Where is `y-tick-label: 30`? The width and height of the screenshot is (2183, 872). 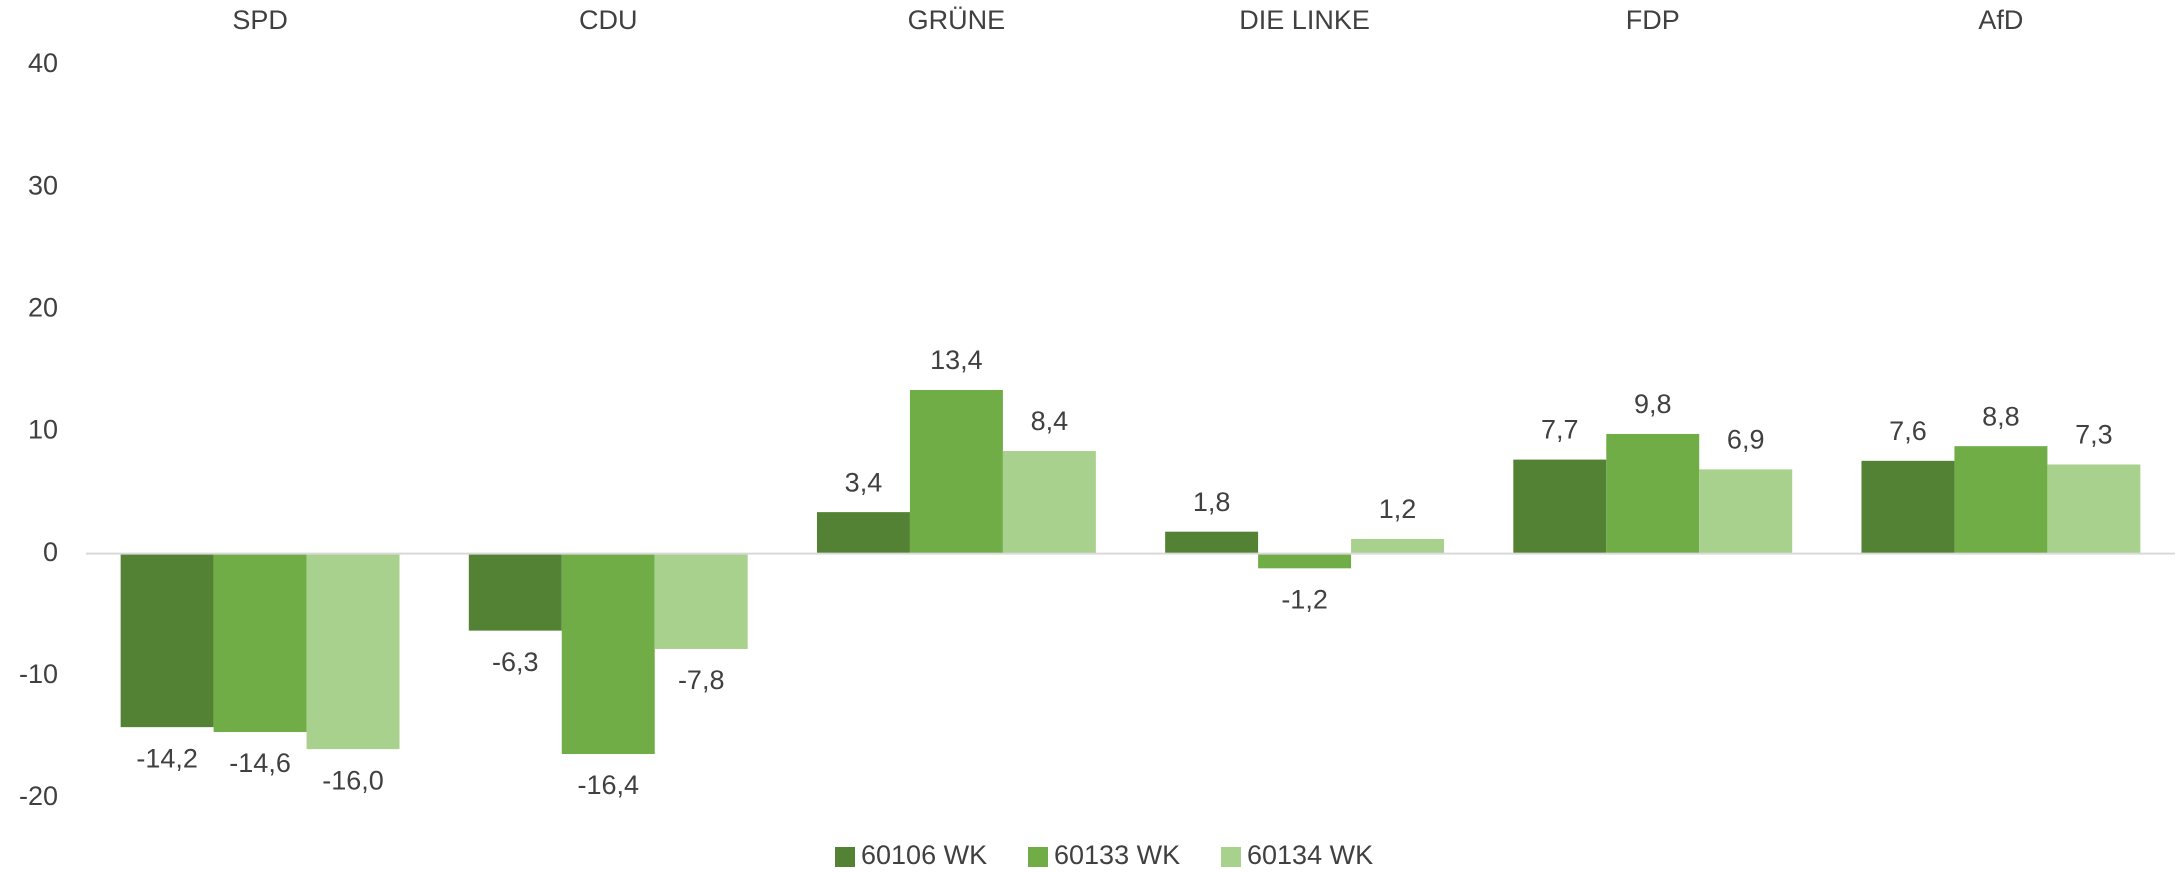 y-tick-label: 30 is located at coordinates (43, 185).